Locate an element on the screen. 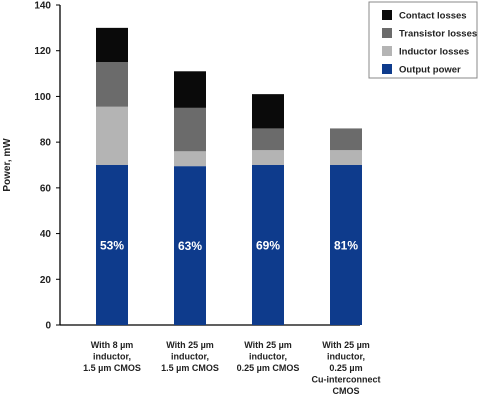 The image size is (480, 401). y-axis-label: Power, mW is located at coordinates (7, 165).